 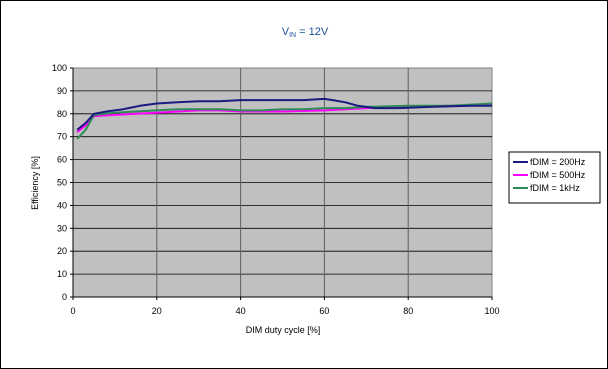 What do you see at coordinates (59, 68) in the screenshot?
I see `y-tick-label: 100` at bounding box center [59, 68].